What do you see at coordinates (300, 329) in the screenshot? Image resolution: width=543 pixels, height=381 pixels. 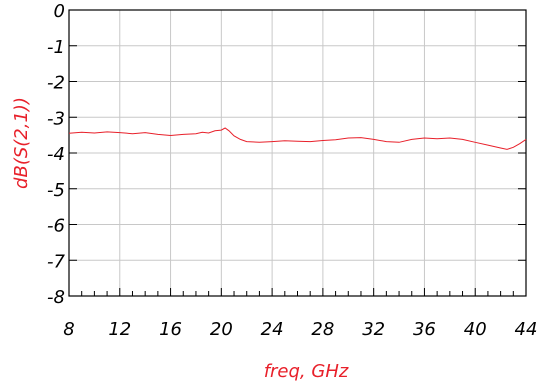 I see `x-tick-labels: 8 12 16 20 24 28 32 36 40 44` at bounding box center [300, 329].